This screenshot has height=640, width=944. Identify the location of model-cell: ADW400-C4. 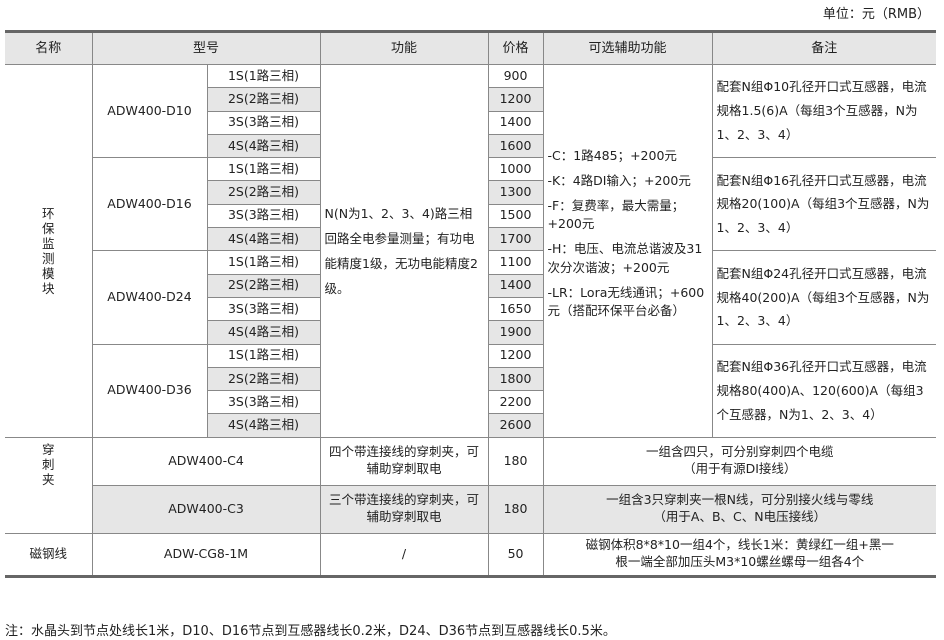
(206, 461).